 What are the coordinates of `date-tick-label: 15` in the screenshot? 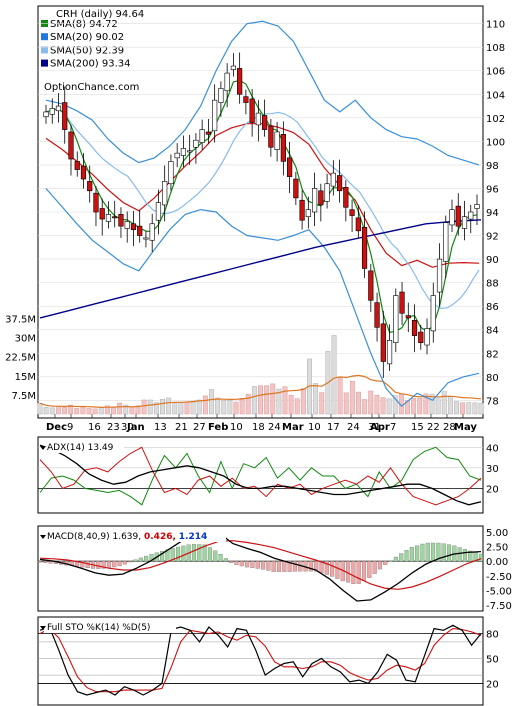 It's located at (417, 427).